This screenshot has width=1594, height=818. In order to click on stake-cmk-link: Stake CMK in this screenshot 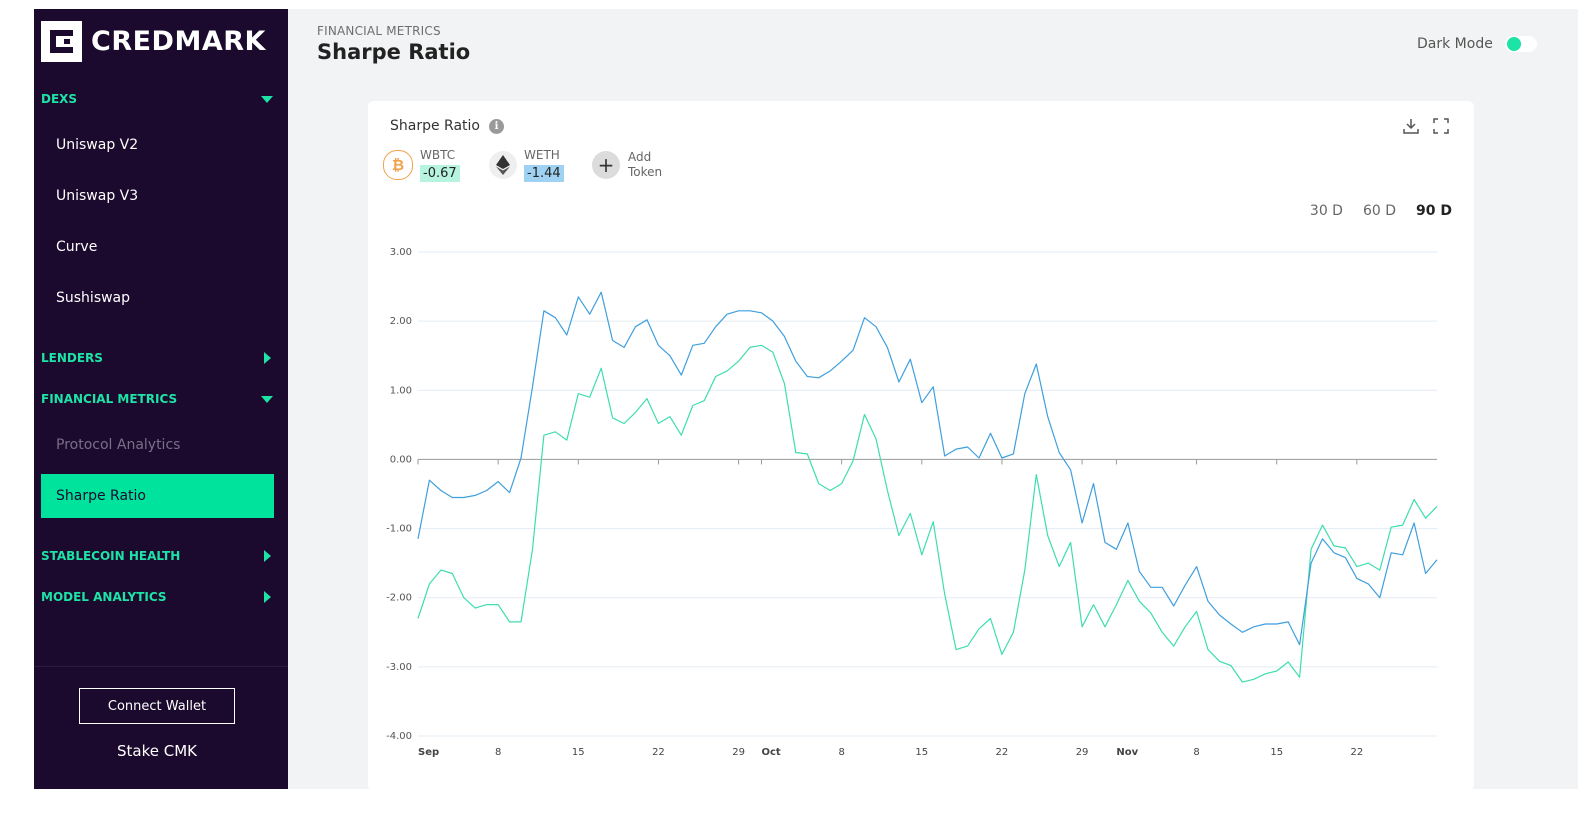, I will do `click(157, 751)`.